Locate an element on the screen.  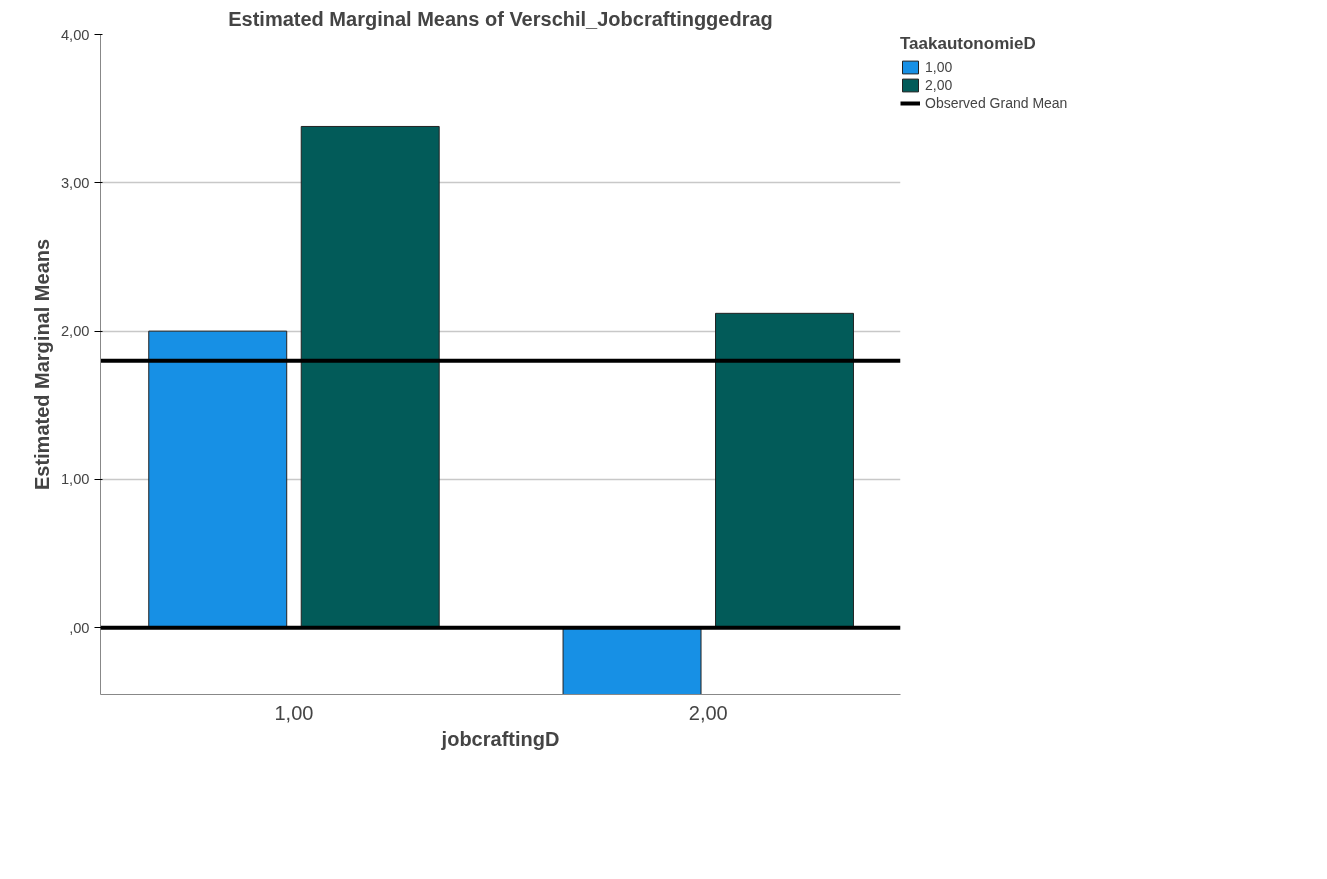
legend-label: 1,00 is located at coordinates (939, 67).